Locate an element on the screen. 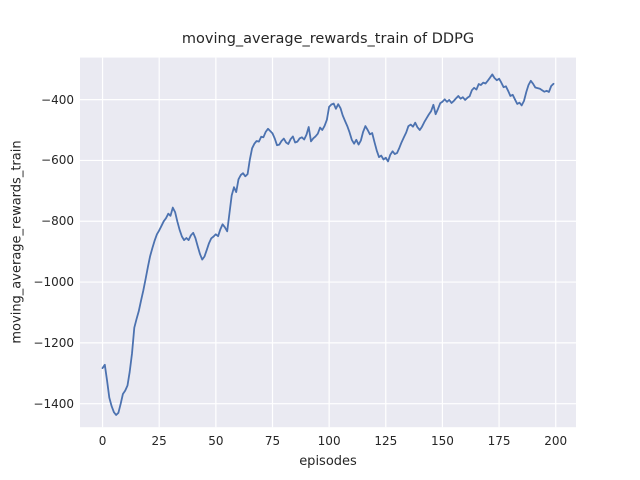 This screenshot has height=480, width=640. x-tick-label: 175 is located at coordinates (499, 441).